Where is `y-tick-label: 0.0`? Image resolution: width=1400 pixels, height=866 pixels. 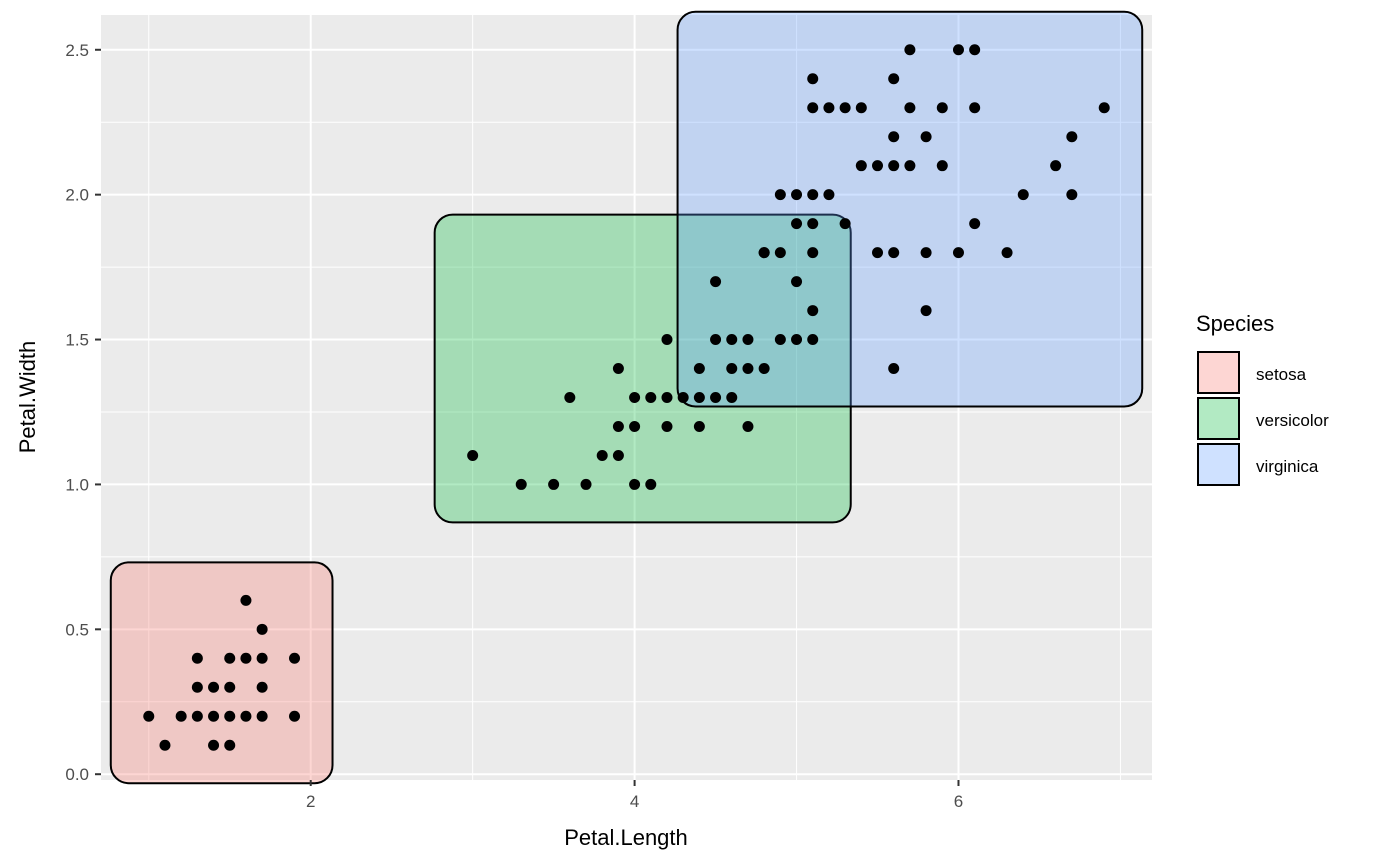 y-tick-label: 0.0 is located at coordinates (77, 774).